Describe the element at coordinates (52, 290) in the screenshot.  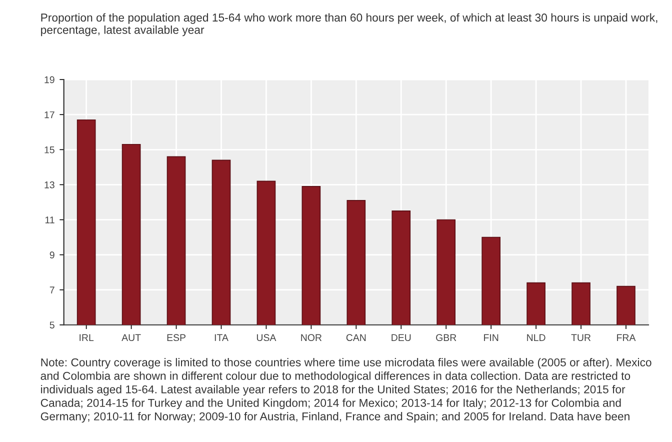
I see `y-tick-label: 7` at that location.